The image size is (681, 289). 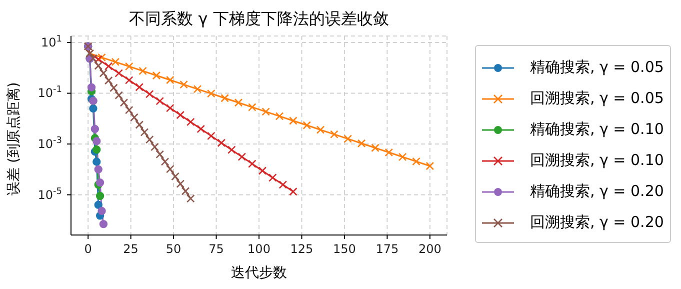 What do you see at coordinates (174, 249) in the screenshot?
I see `x-tick-label: 50` at bounding box center [174, 249].